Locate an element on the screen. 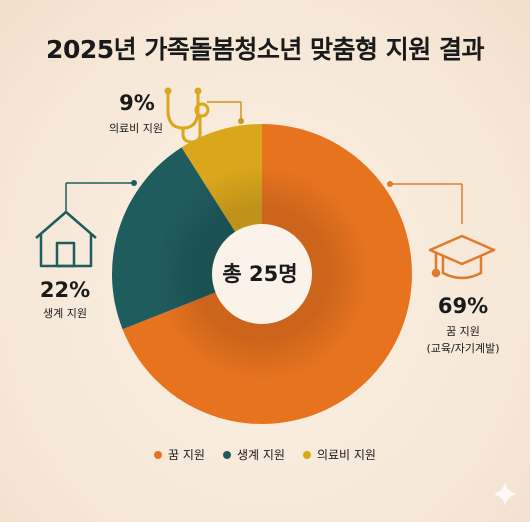  chart-title: 2025년 가족돌봄청소년 맞춤형 지원 결과 is located at coordinates (265, 49).